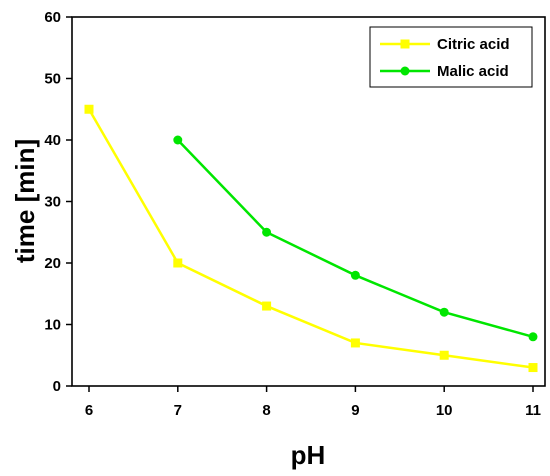 The width and height of the screenshot is (550, 476). What do you see at coordinates (308, 455) in the screenshot?
I see `x-axis-title: pH` at bounding box center [308, 455].